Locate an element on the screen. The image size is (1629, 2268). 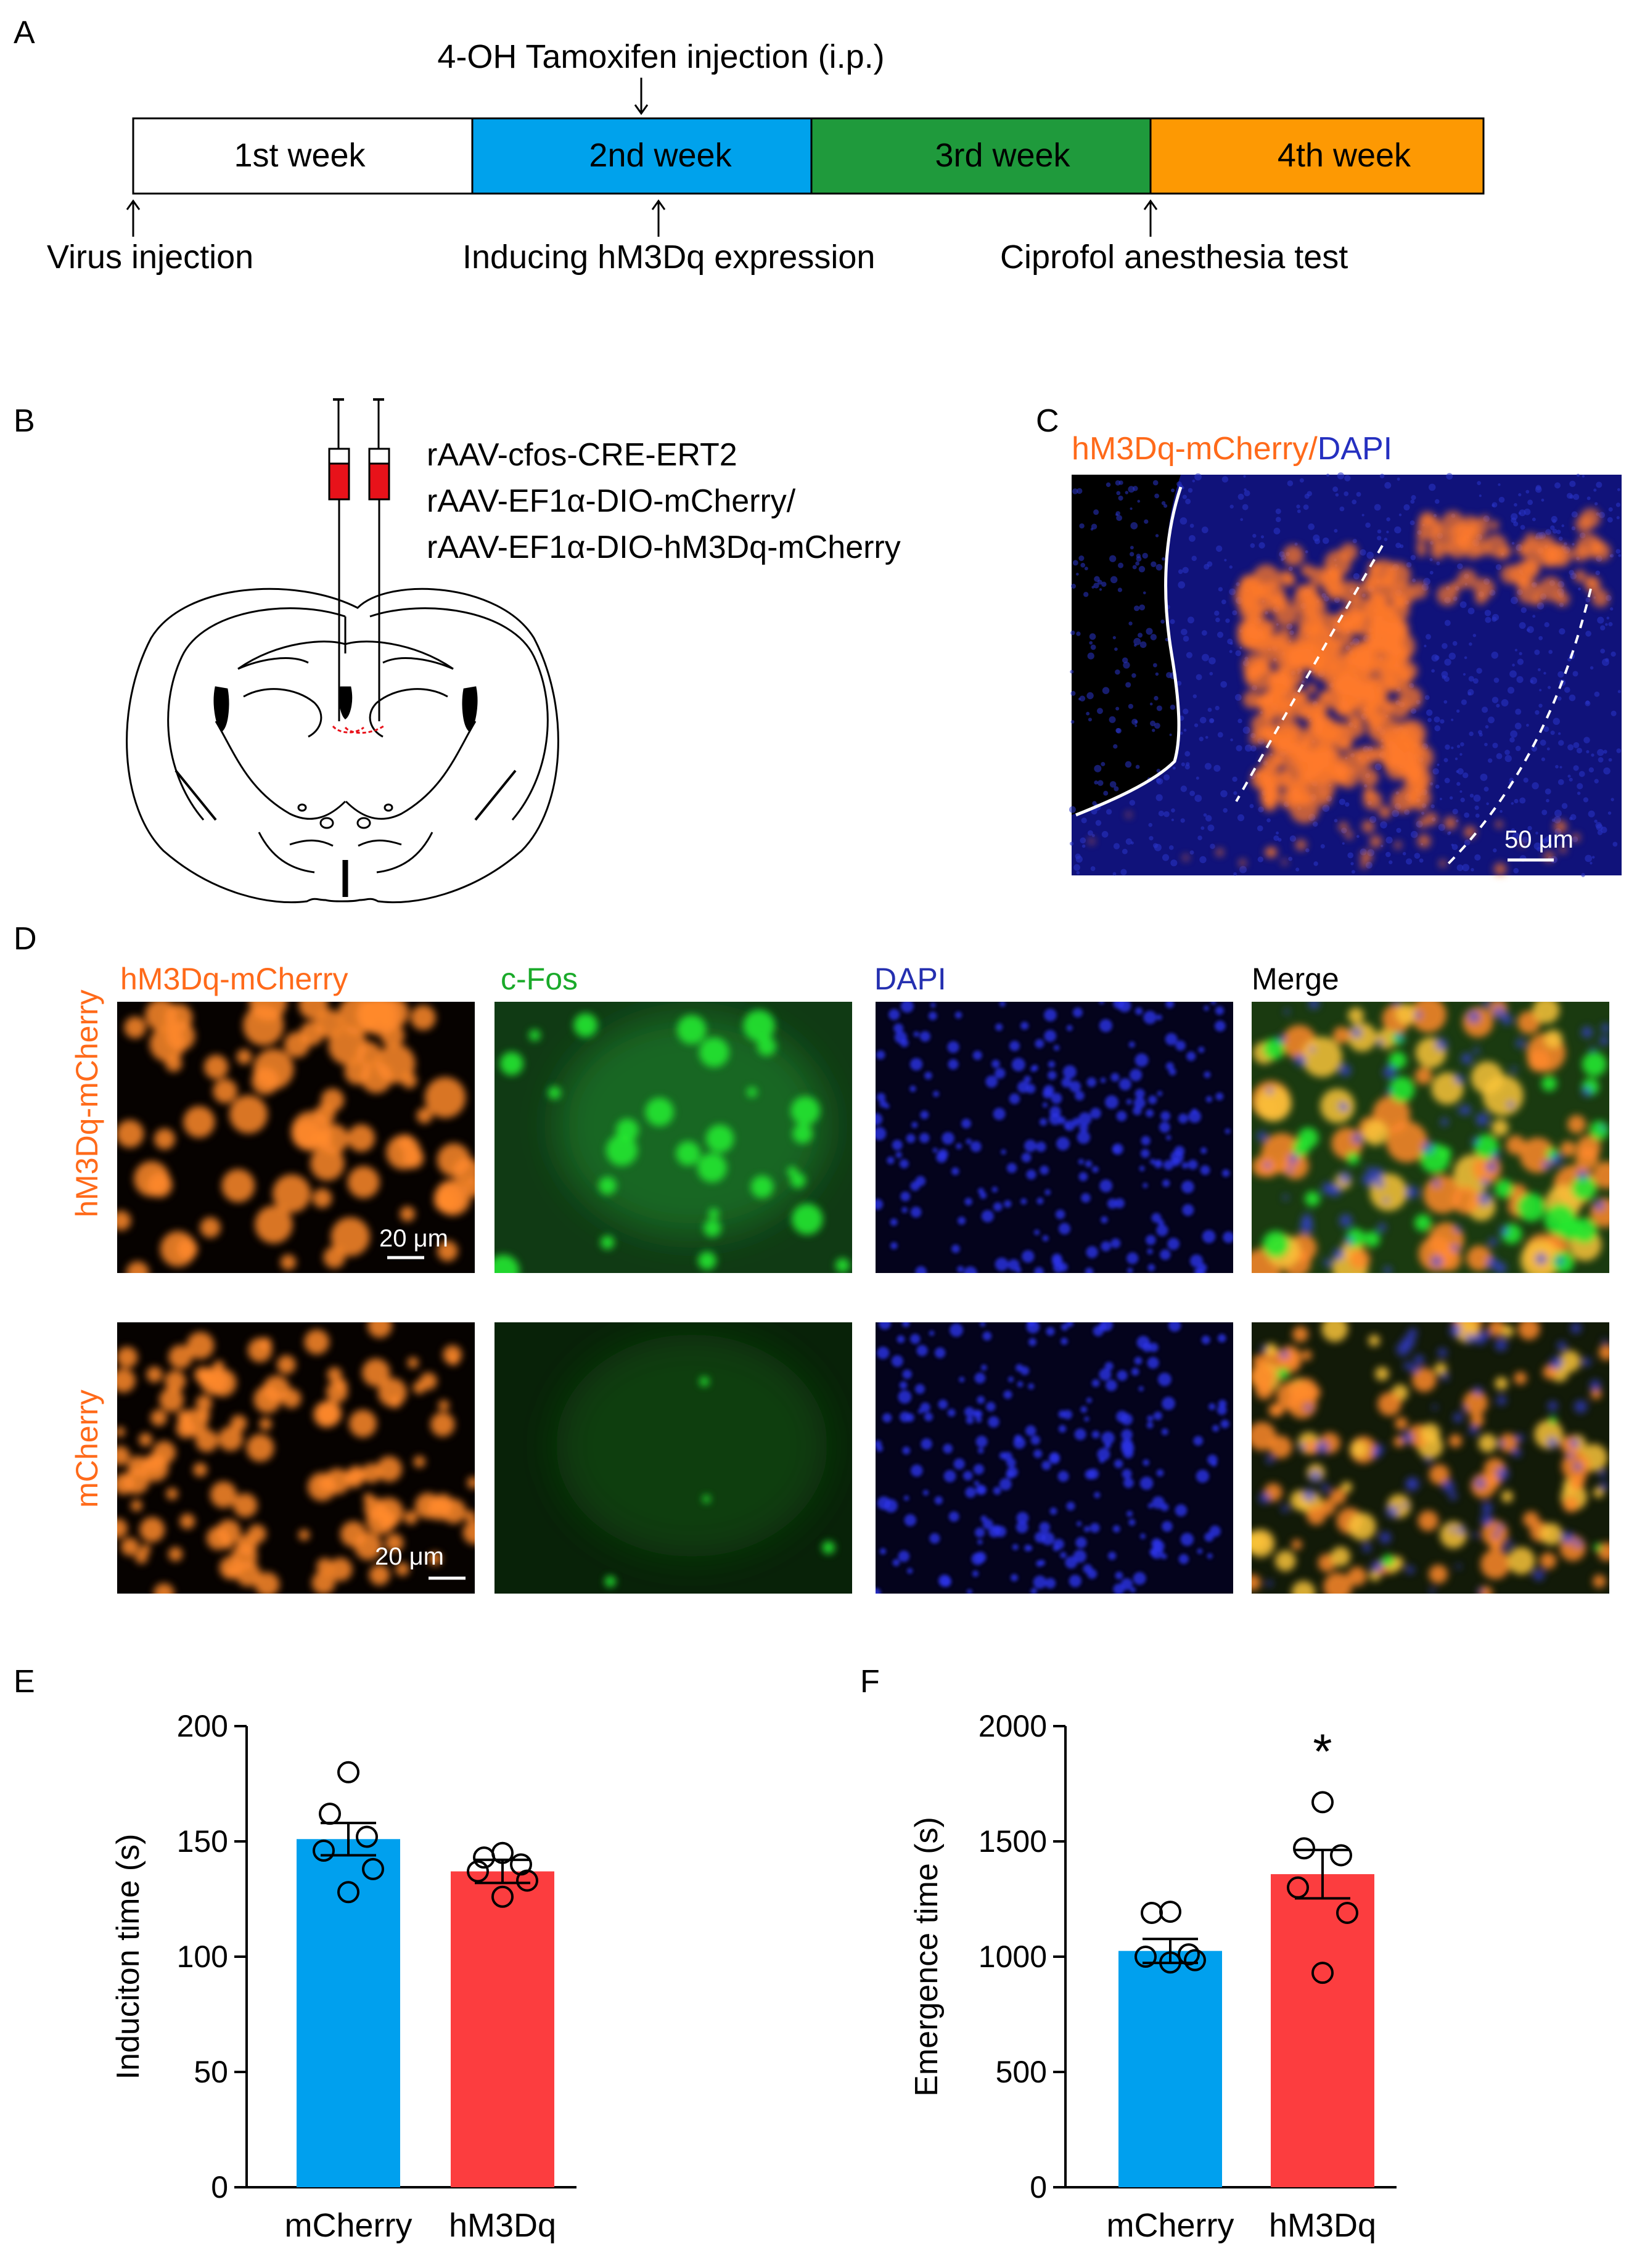
micrograph-c: 50 μm is located at coordinates (1345, 674).